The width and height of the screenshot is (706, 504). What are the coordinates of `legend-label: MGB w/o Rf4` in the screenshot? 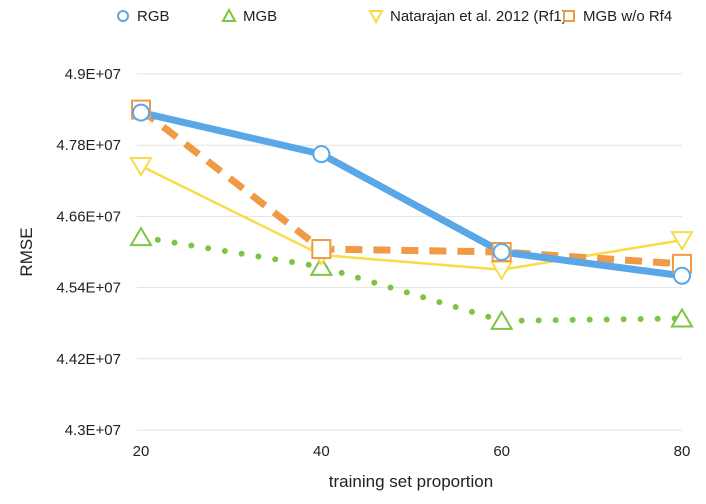 It's located at (627, 16).